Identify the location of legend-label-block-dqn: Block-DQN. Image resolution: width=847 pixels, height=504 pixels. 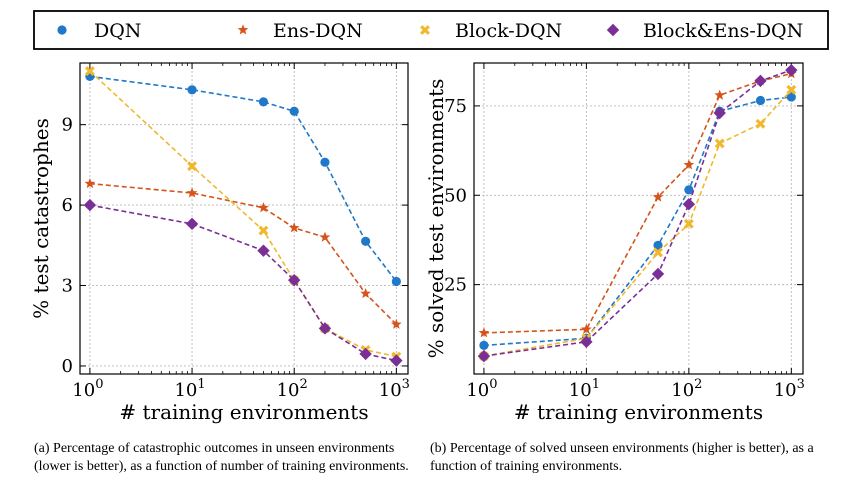
(508, 31).